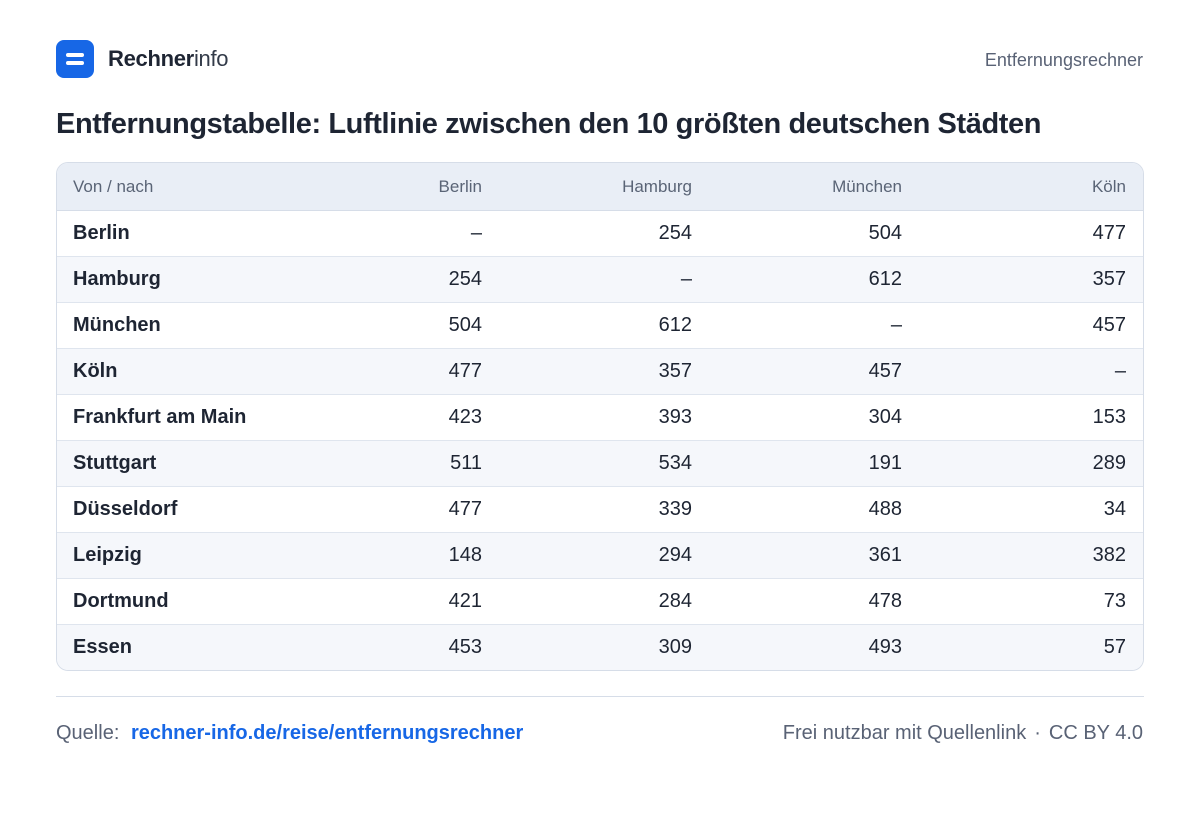 This screenshot has width=1200, height=816. Describe the element at coordinates (604, 509) in the screenshot. I see `distance-cell: 339` at that location.